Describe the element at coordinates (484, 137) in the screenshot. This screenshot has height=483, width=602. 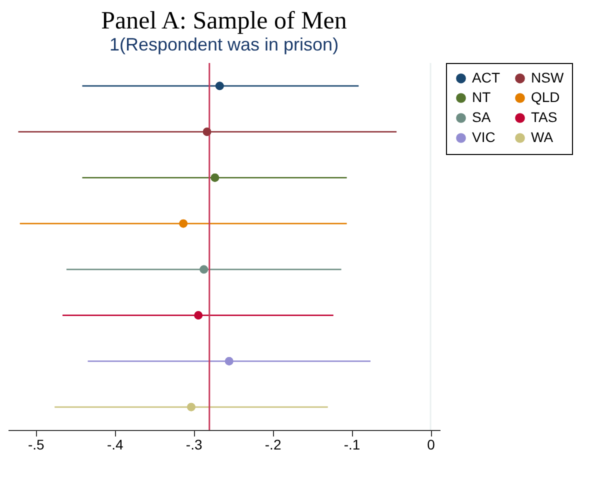
I see `legend-label: VIC` at that location.